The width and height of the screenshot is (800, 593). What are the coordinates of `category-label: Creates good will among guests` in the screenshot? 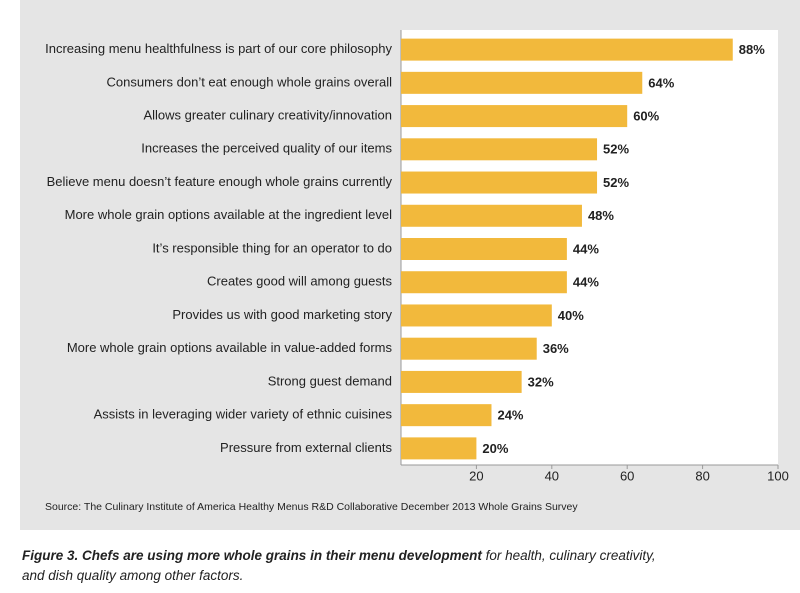 It's located at (299, 281).